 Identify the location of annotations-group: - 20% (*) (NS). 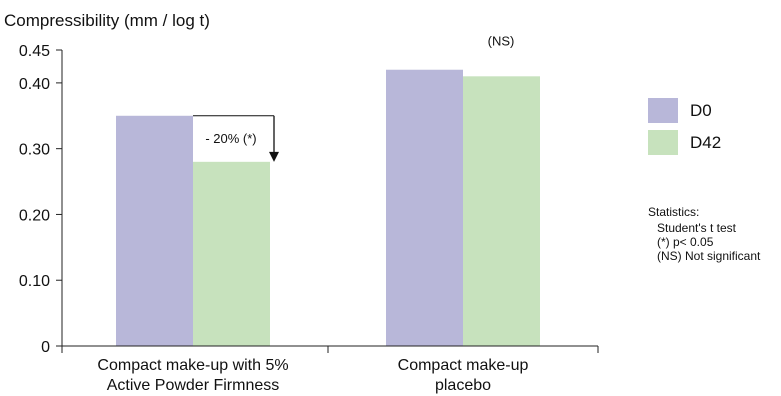
(353, 98).